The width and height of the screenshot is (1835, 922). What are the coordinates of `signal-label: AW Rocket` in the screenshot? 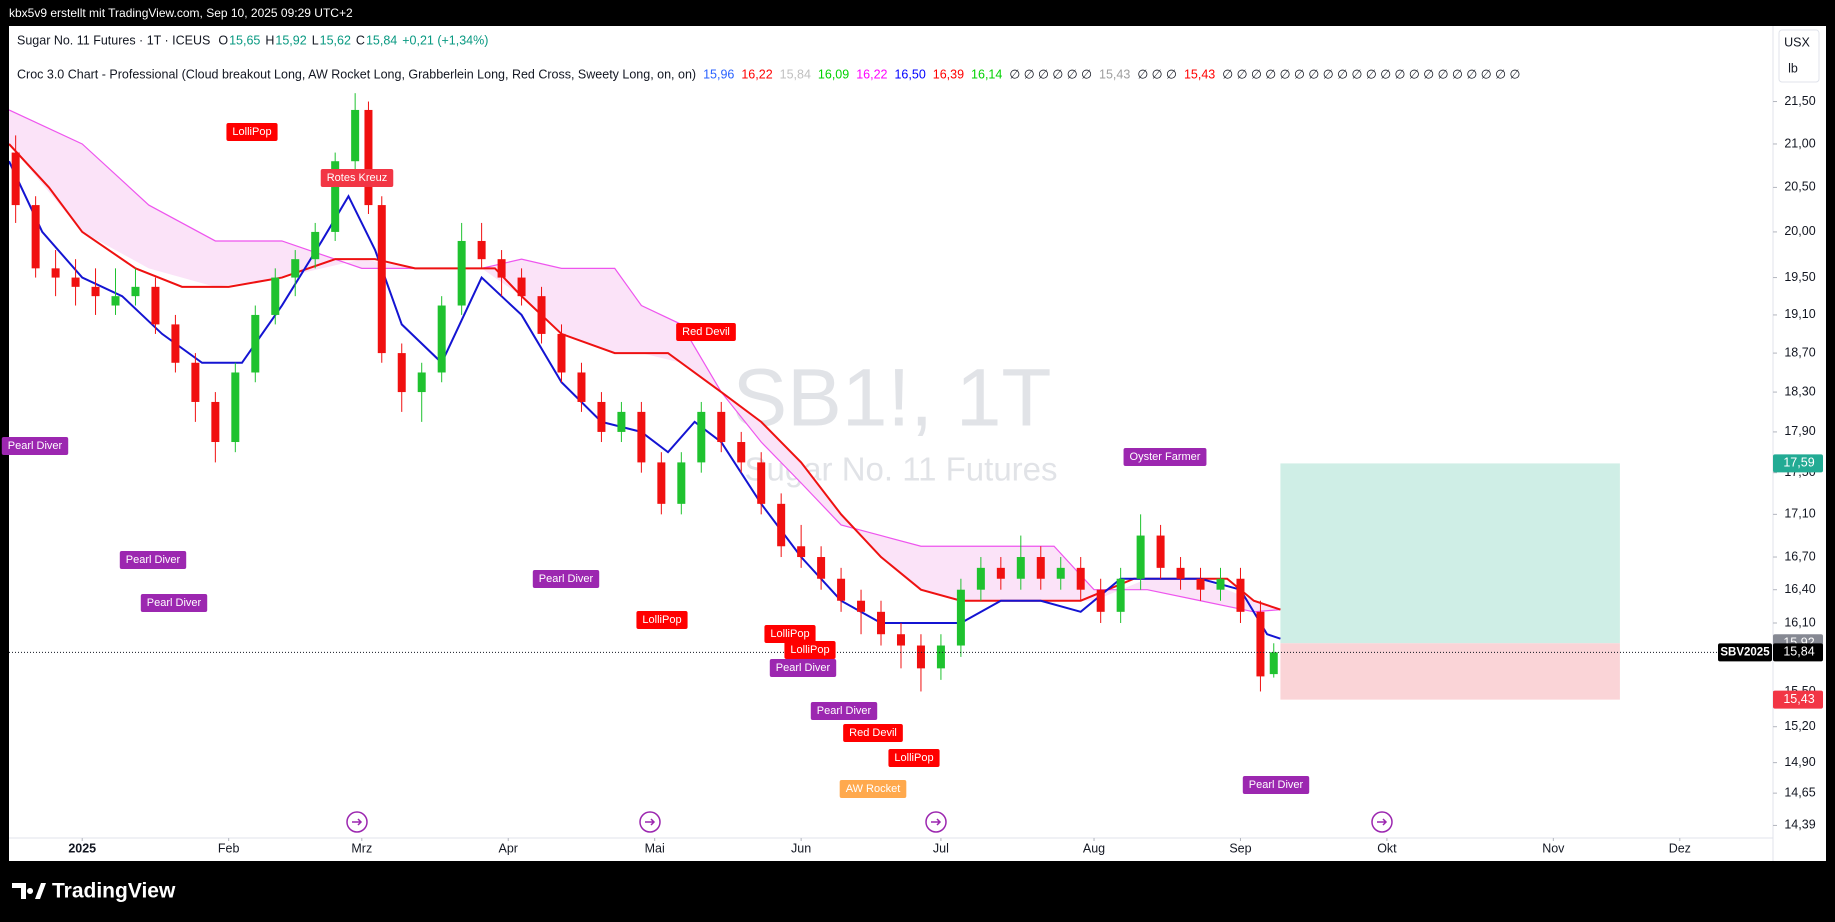 It's located at (873, 789).